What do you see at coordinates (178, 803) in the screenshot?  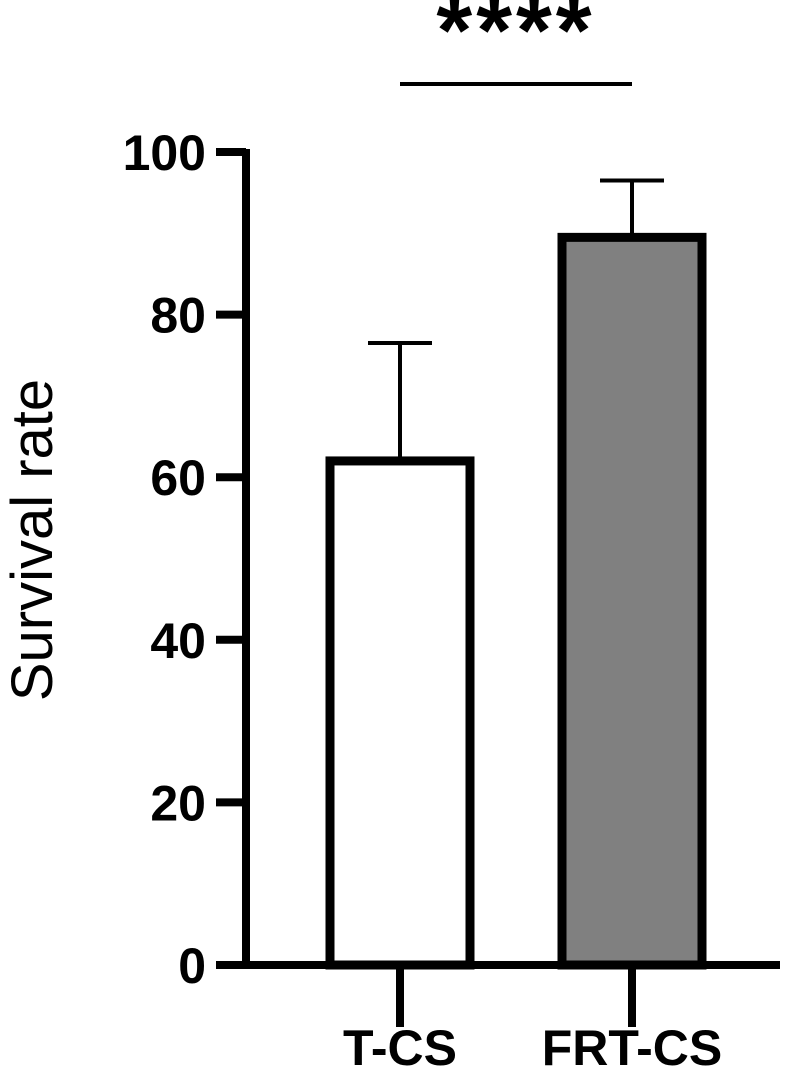 I see `y-tick-label: 20` at bounding box center [178, 803].